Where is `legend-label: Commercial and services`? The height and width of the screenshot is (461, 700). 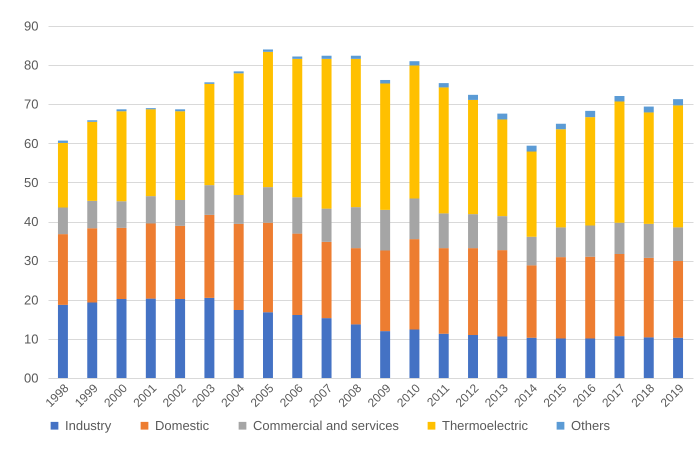 legend-label: Commercial and services is located at coordinates (326, 425).